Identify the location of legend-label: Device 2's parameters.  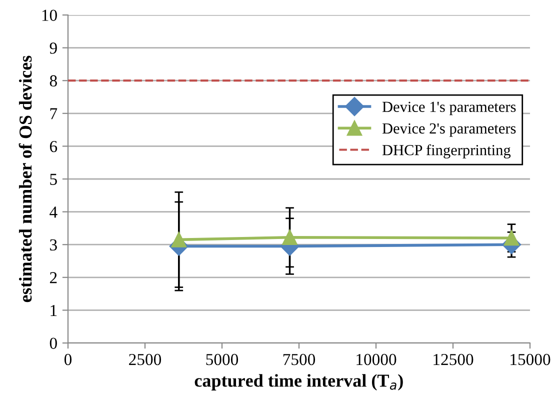
(449, 130).